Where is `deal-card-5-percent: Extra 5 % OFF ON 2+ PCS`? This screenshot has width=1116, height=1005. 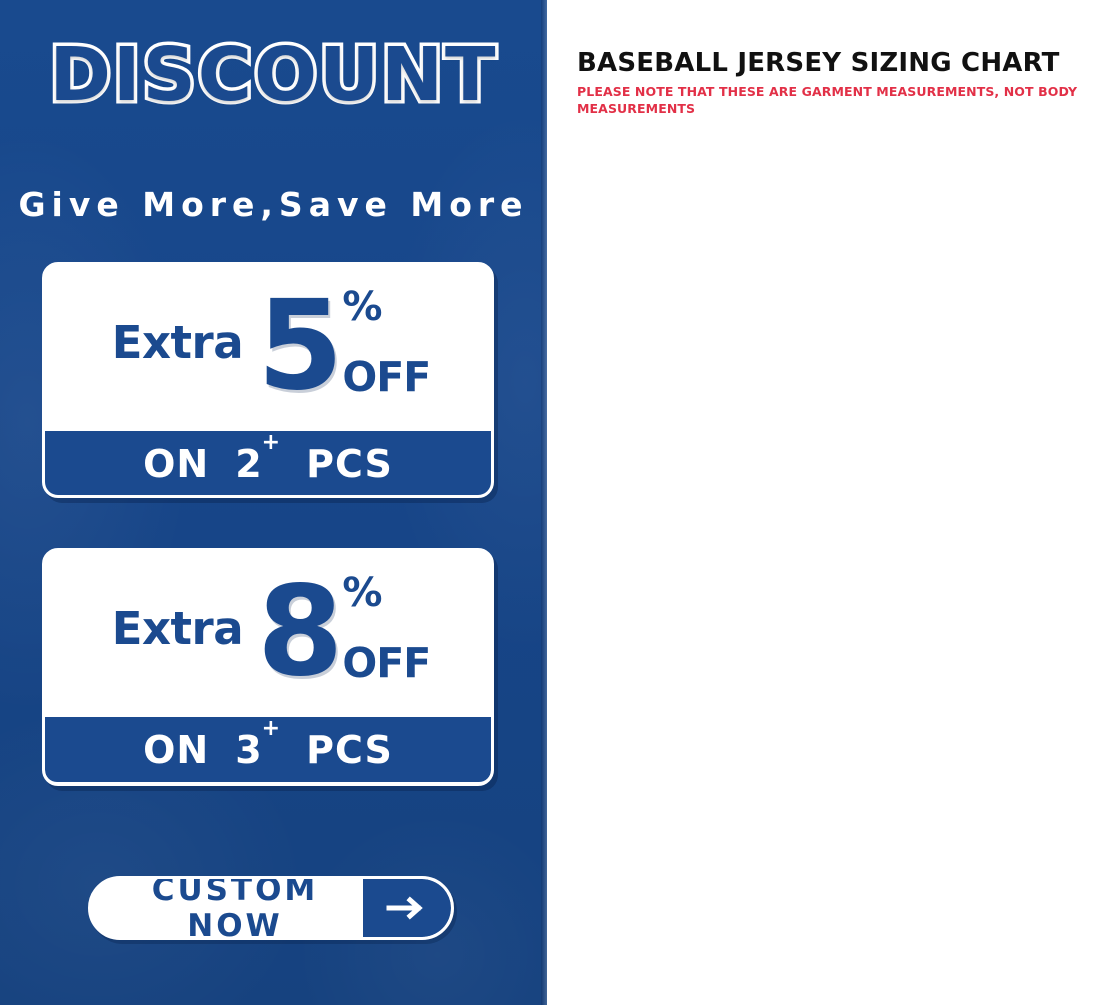 deal-card-5-percent: Extra 5 % OFF ON 2+ PCS is located at coordinates (268, 380).